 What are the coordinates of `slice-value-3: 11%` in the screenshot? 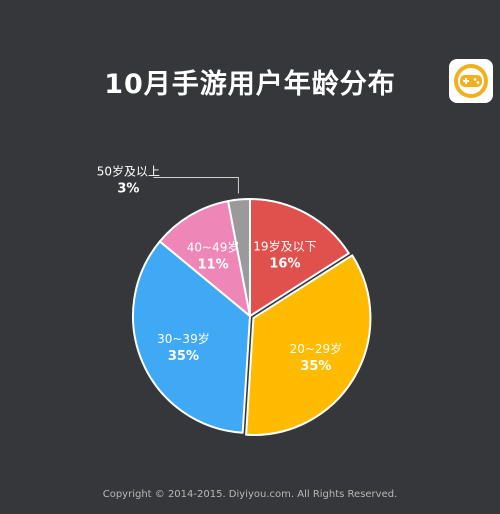 It's located at (213, 265).